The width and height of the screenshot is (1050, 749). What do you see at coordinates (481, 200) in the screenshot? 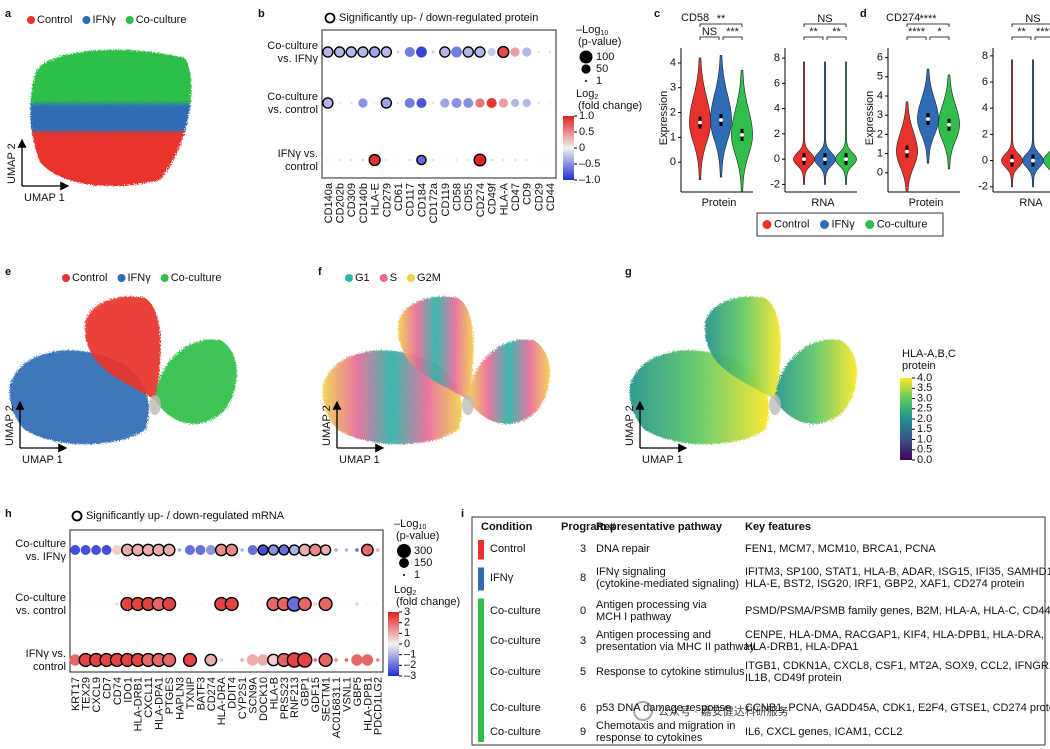
I see `column-label: CD274` at bounding box center [481, 200].